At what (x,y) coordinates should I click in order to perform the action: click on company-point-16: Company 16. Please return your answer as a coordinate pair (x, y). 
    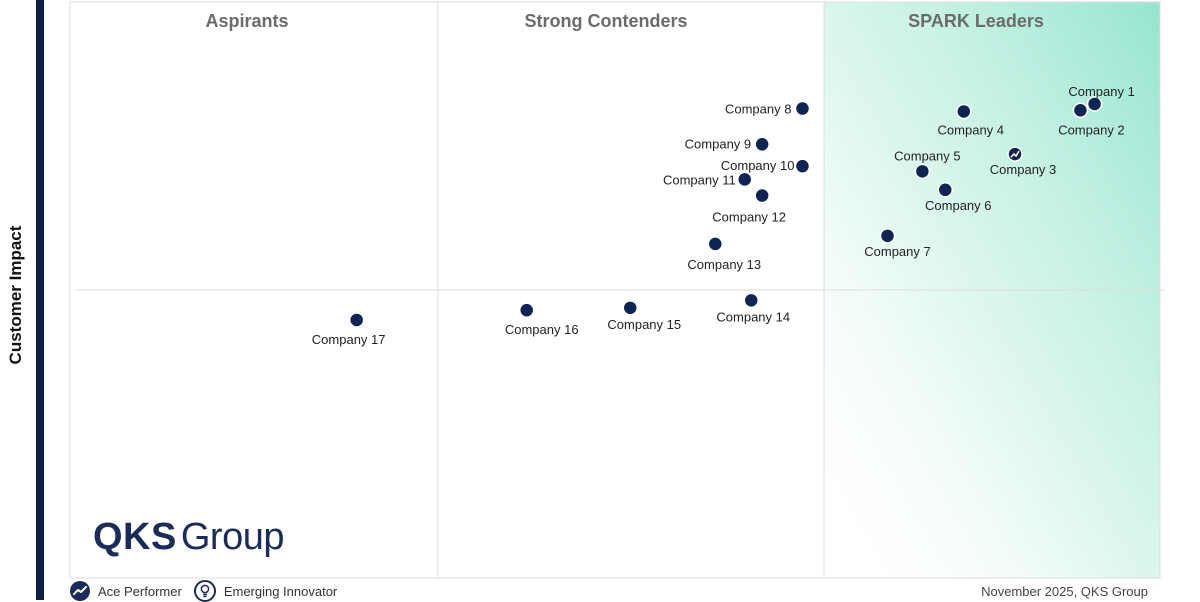
    Looking at the image, I should click on (542, 319).